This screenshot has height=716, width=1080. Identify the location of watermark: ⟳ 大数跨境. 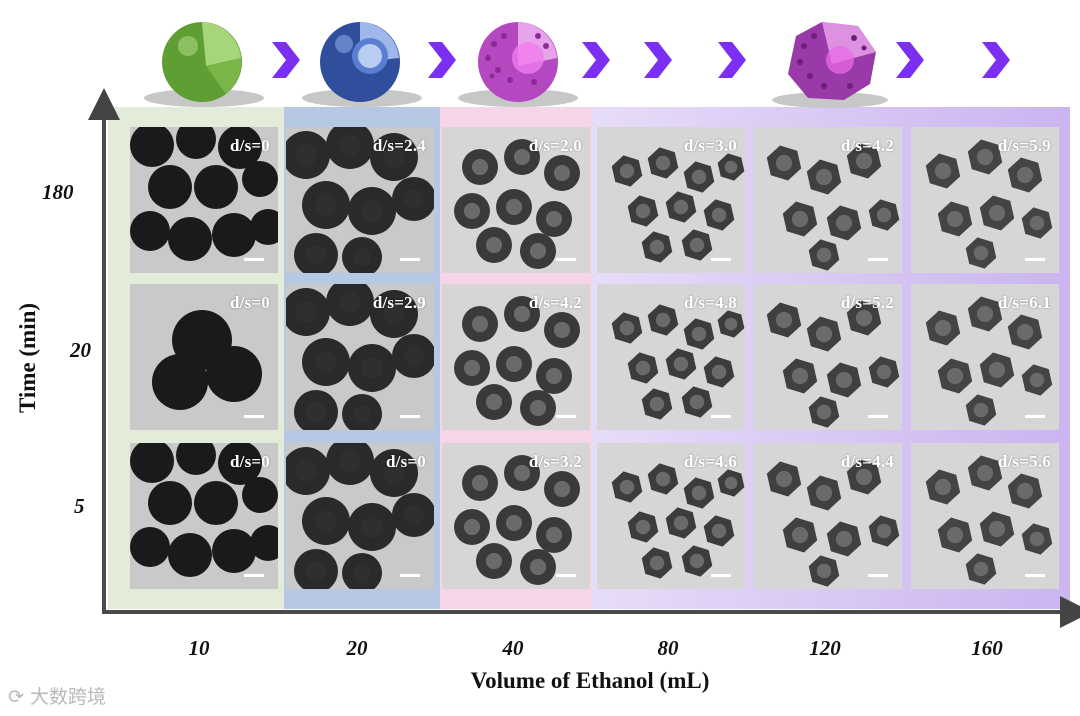
(57, 695).